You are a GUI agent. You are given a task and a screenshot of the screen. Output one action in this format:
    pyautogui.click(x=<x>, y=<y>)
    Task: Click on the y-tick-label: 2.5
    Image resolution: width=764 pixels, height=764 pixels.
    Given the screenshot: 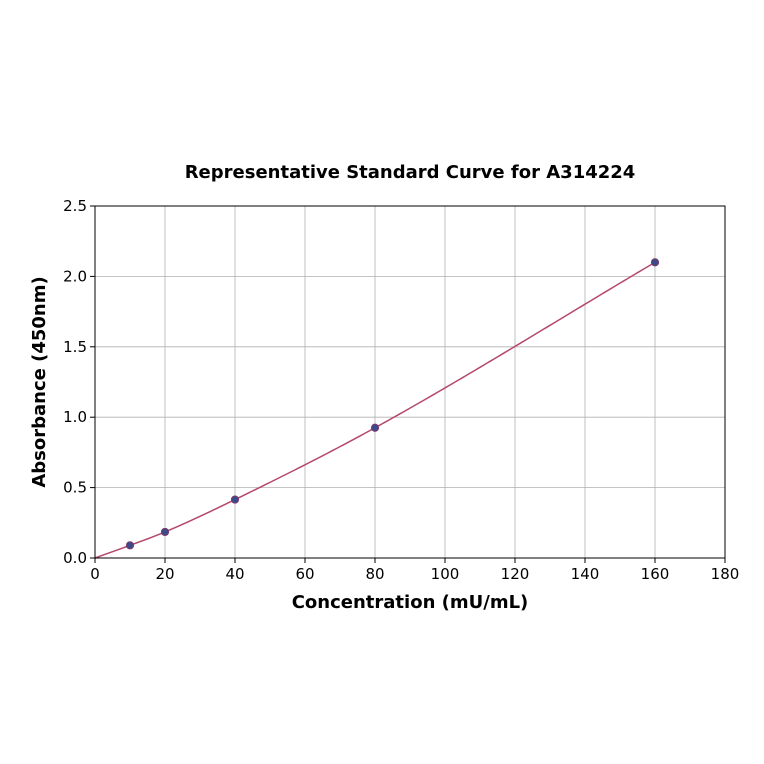 What is the action you would take?
    pyautogui.click(x=75, y=206)
    